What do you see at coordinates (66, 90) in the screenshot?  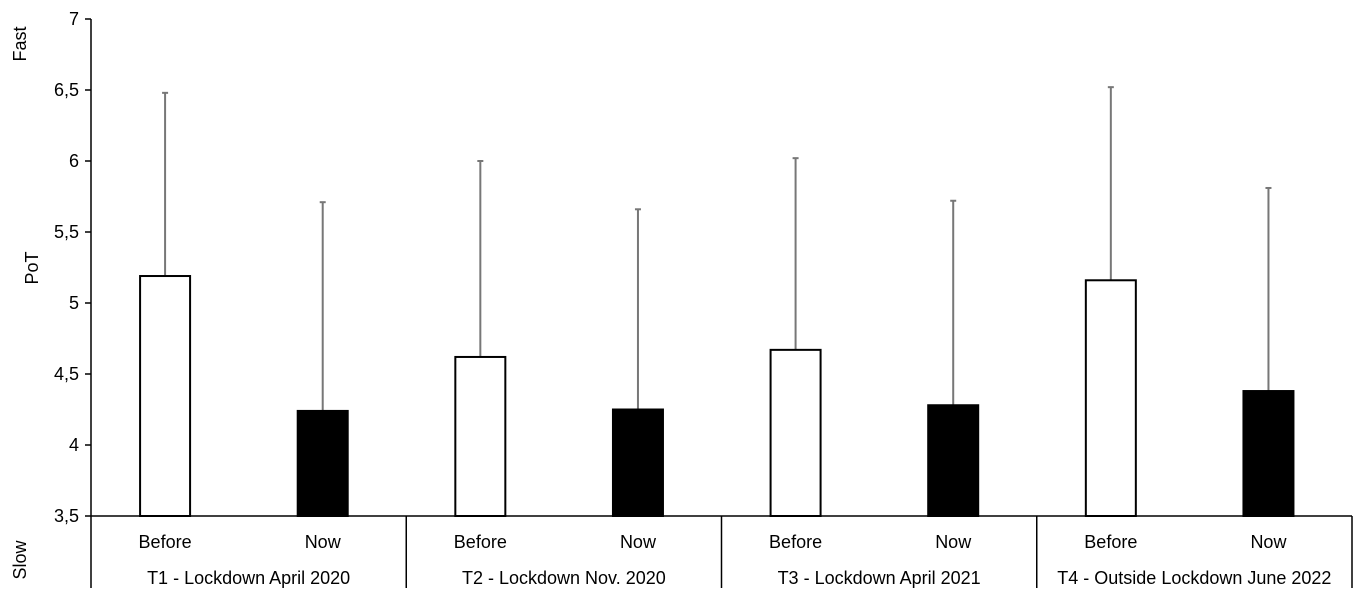 I see `y-tick-label: 6,5` at bounding box center [66, 90].